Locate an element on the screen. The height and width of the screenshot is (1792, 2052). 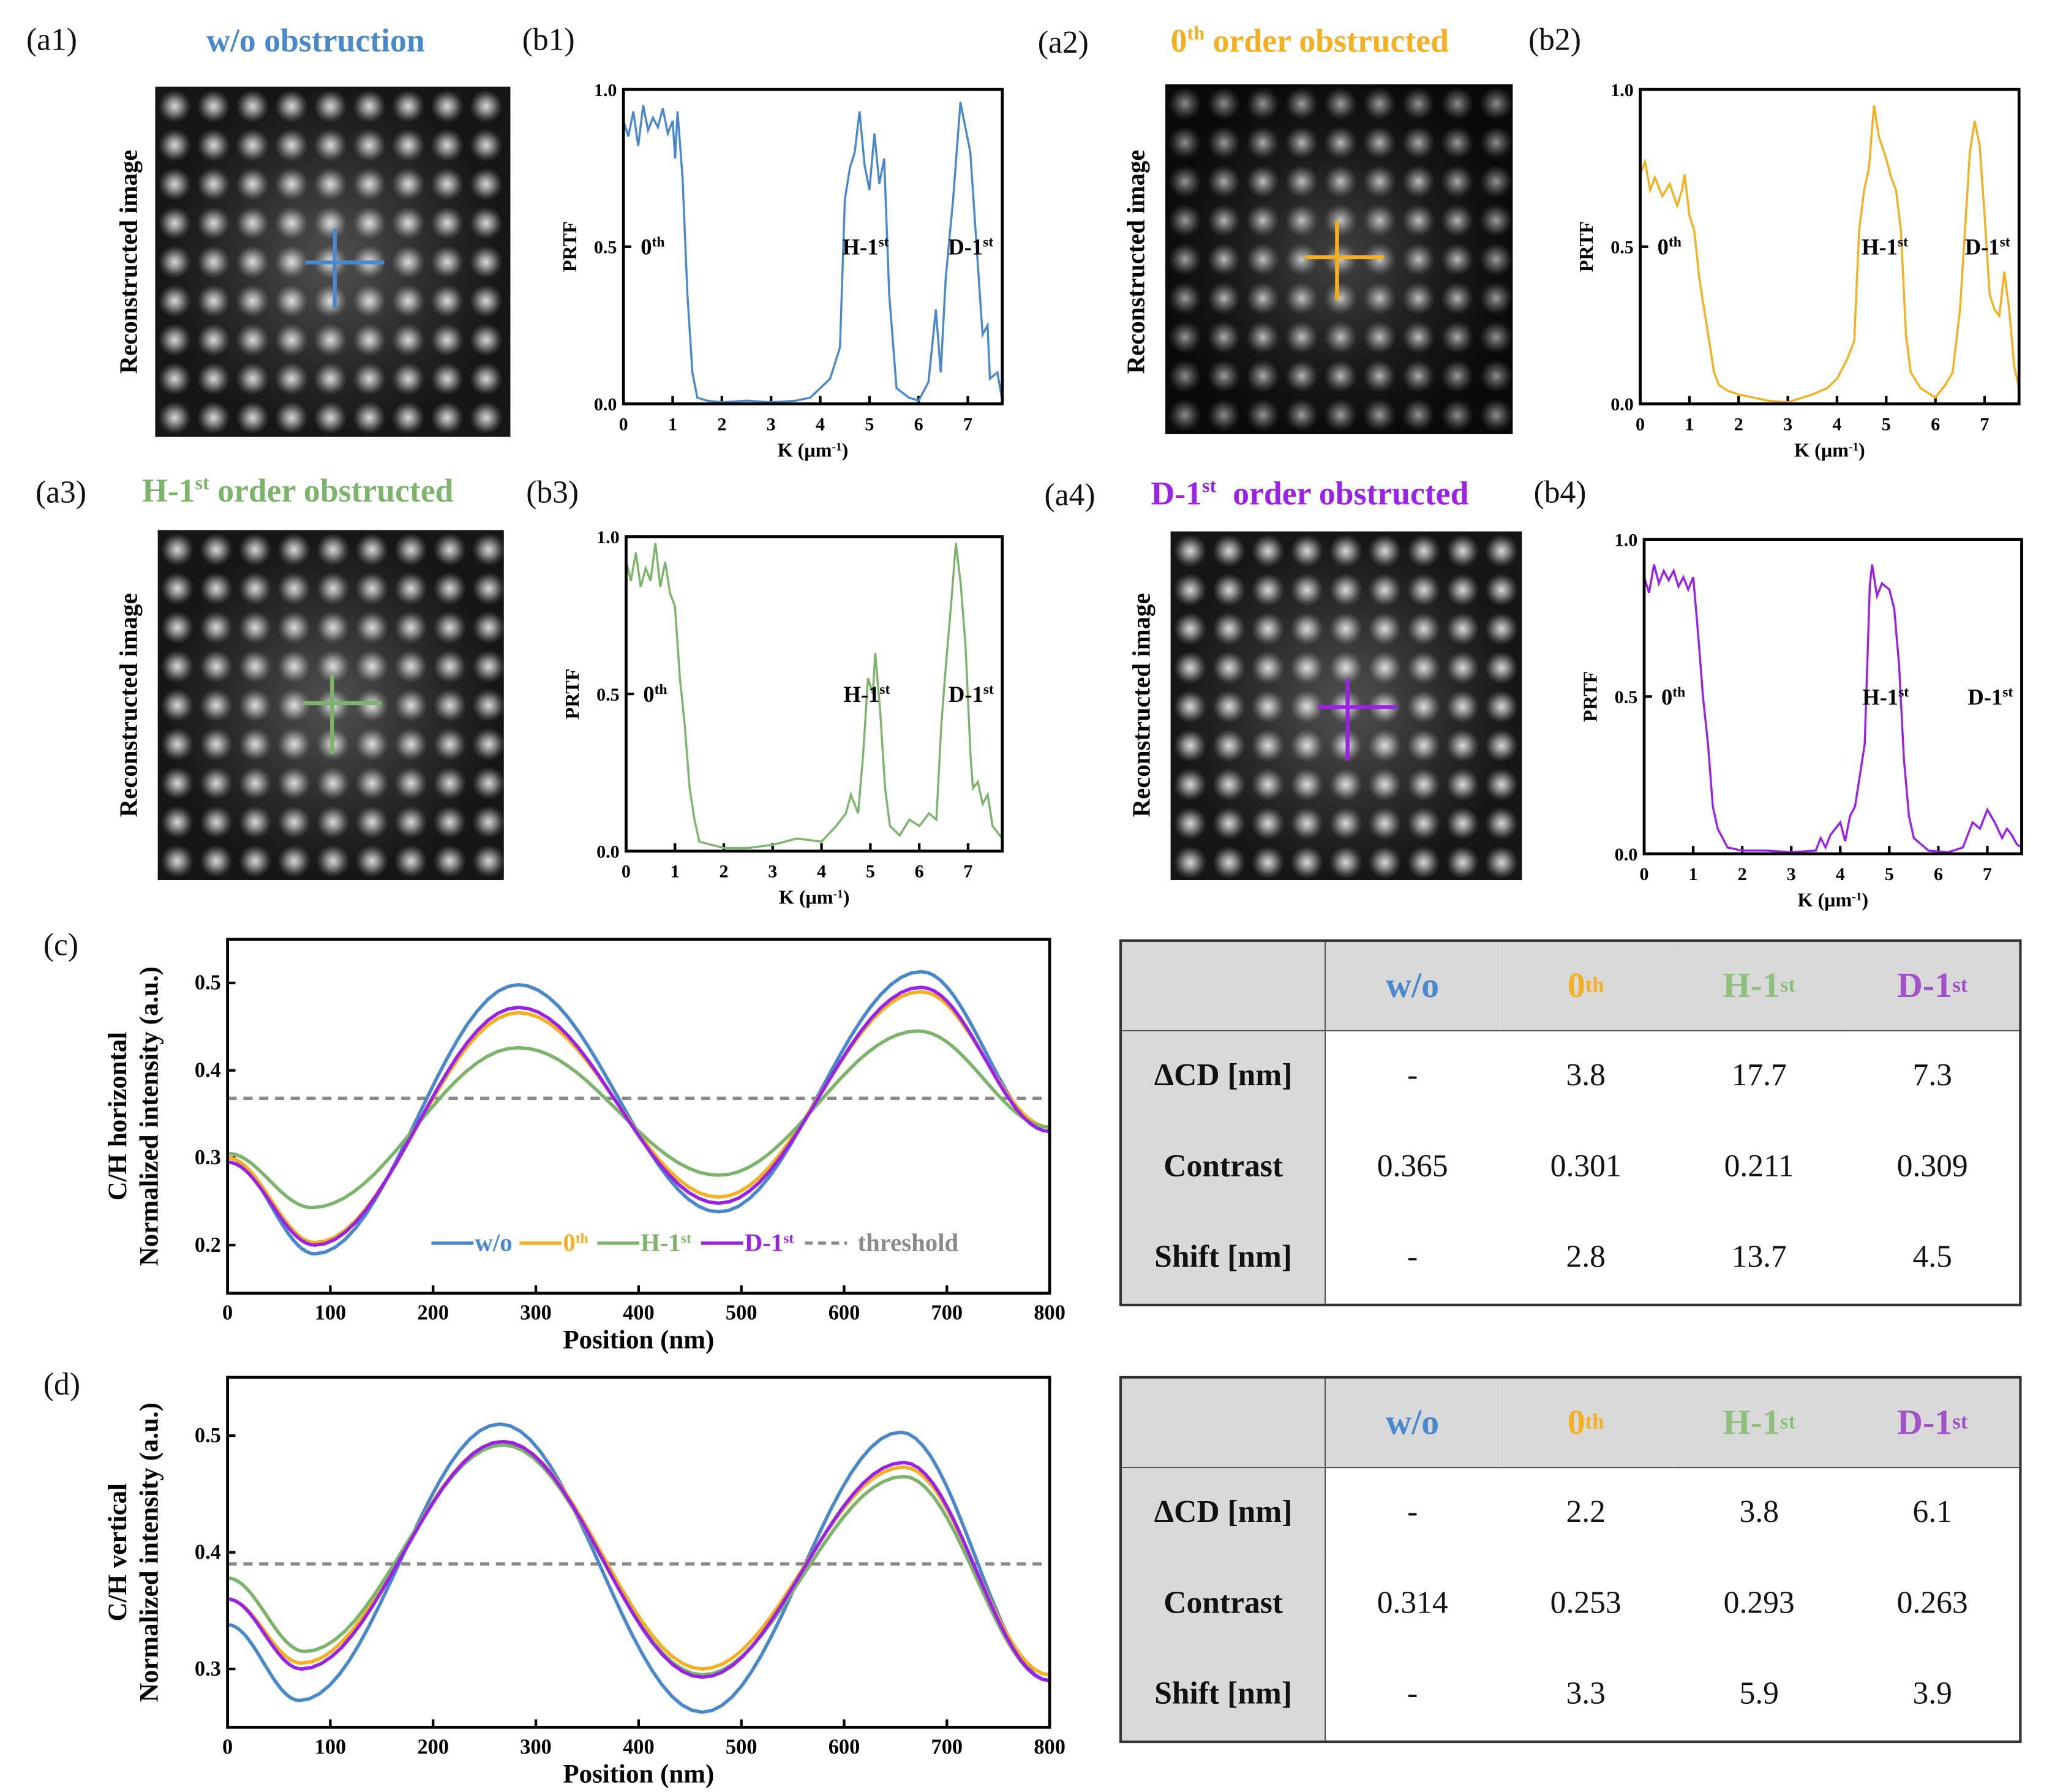
reconstructed-image-a3 is located at coordinates (330, 705).